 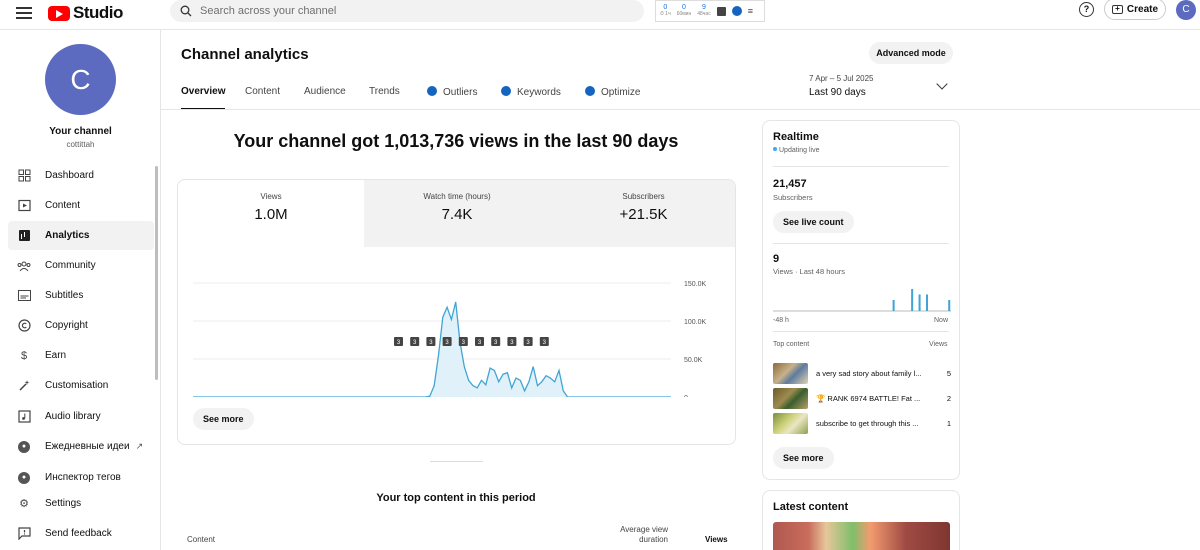 What do you see at coordinates (24, 14) in the screenshot?
I see `menu-icon` at bounding box center [24, 14].